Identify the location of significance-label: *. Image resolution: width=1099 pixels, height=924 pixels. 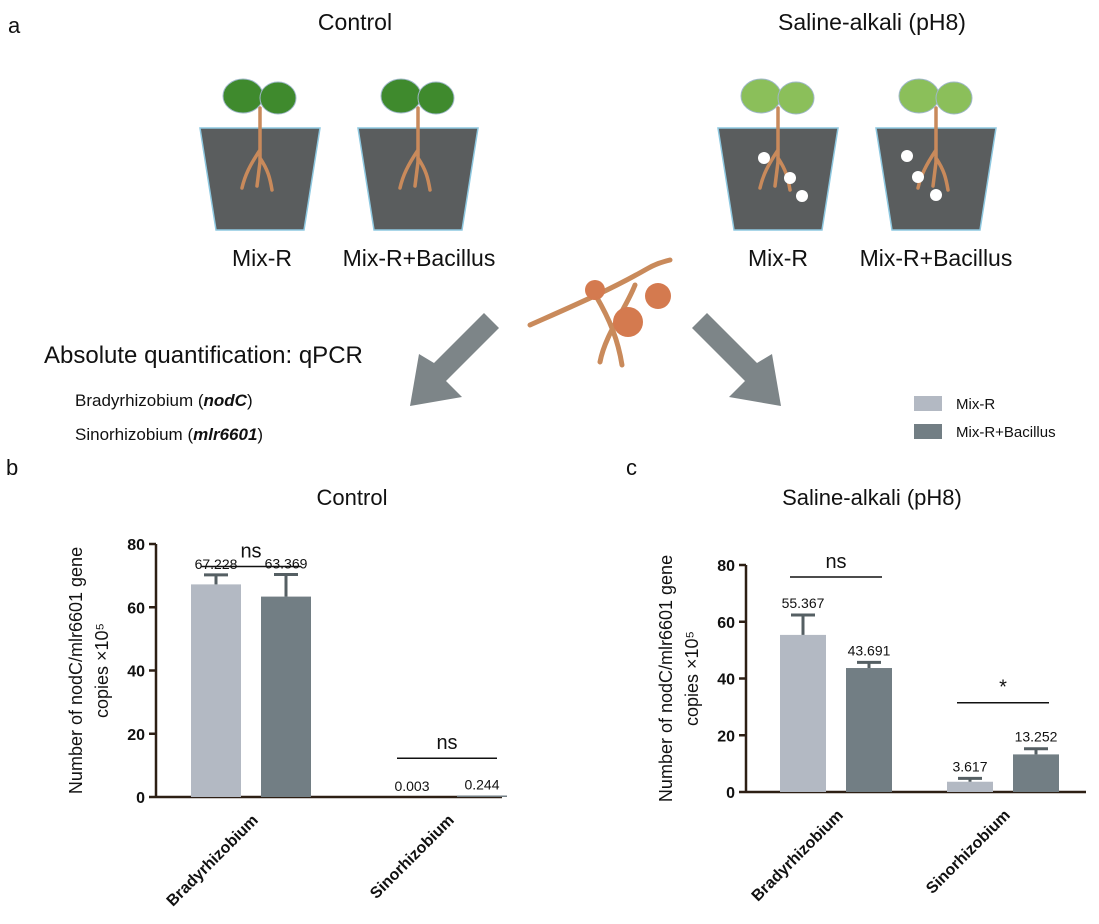
(1003, 688).